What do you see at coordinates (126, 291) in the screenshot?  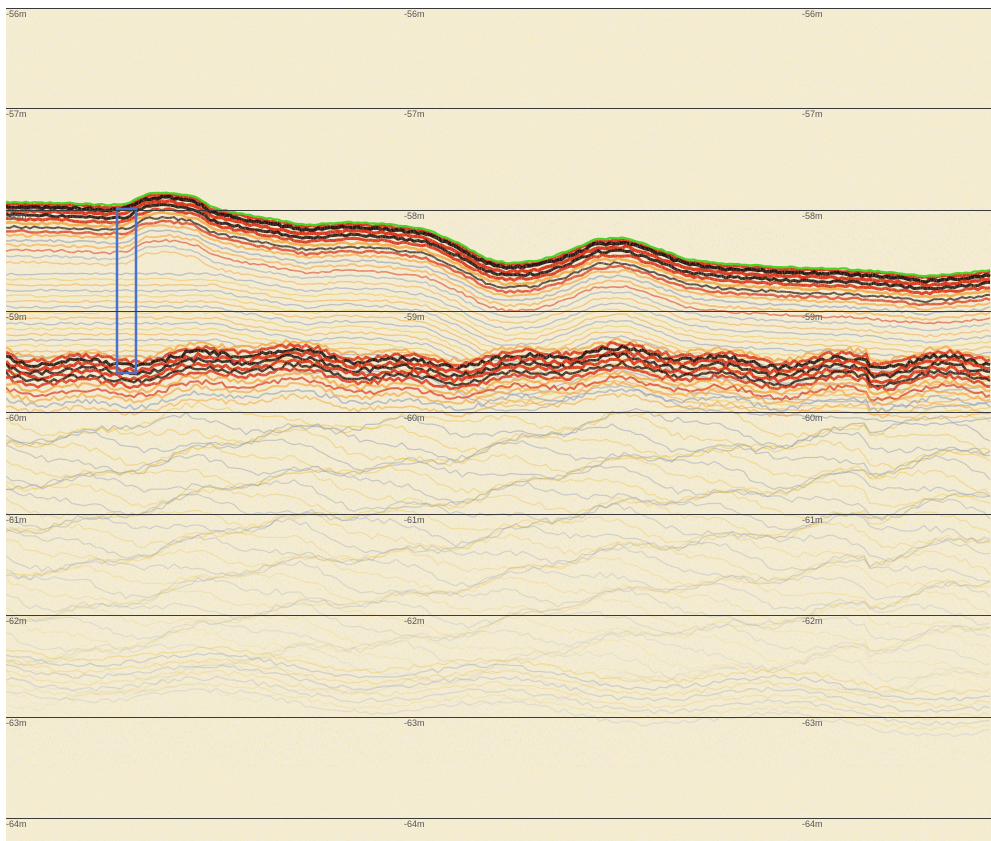 I see `selection-rectangle` at bounding box center [126, 291].